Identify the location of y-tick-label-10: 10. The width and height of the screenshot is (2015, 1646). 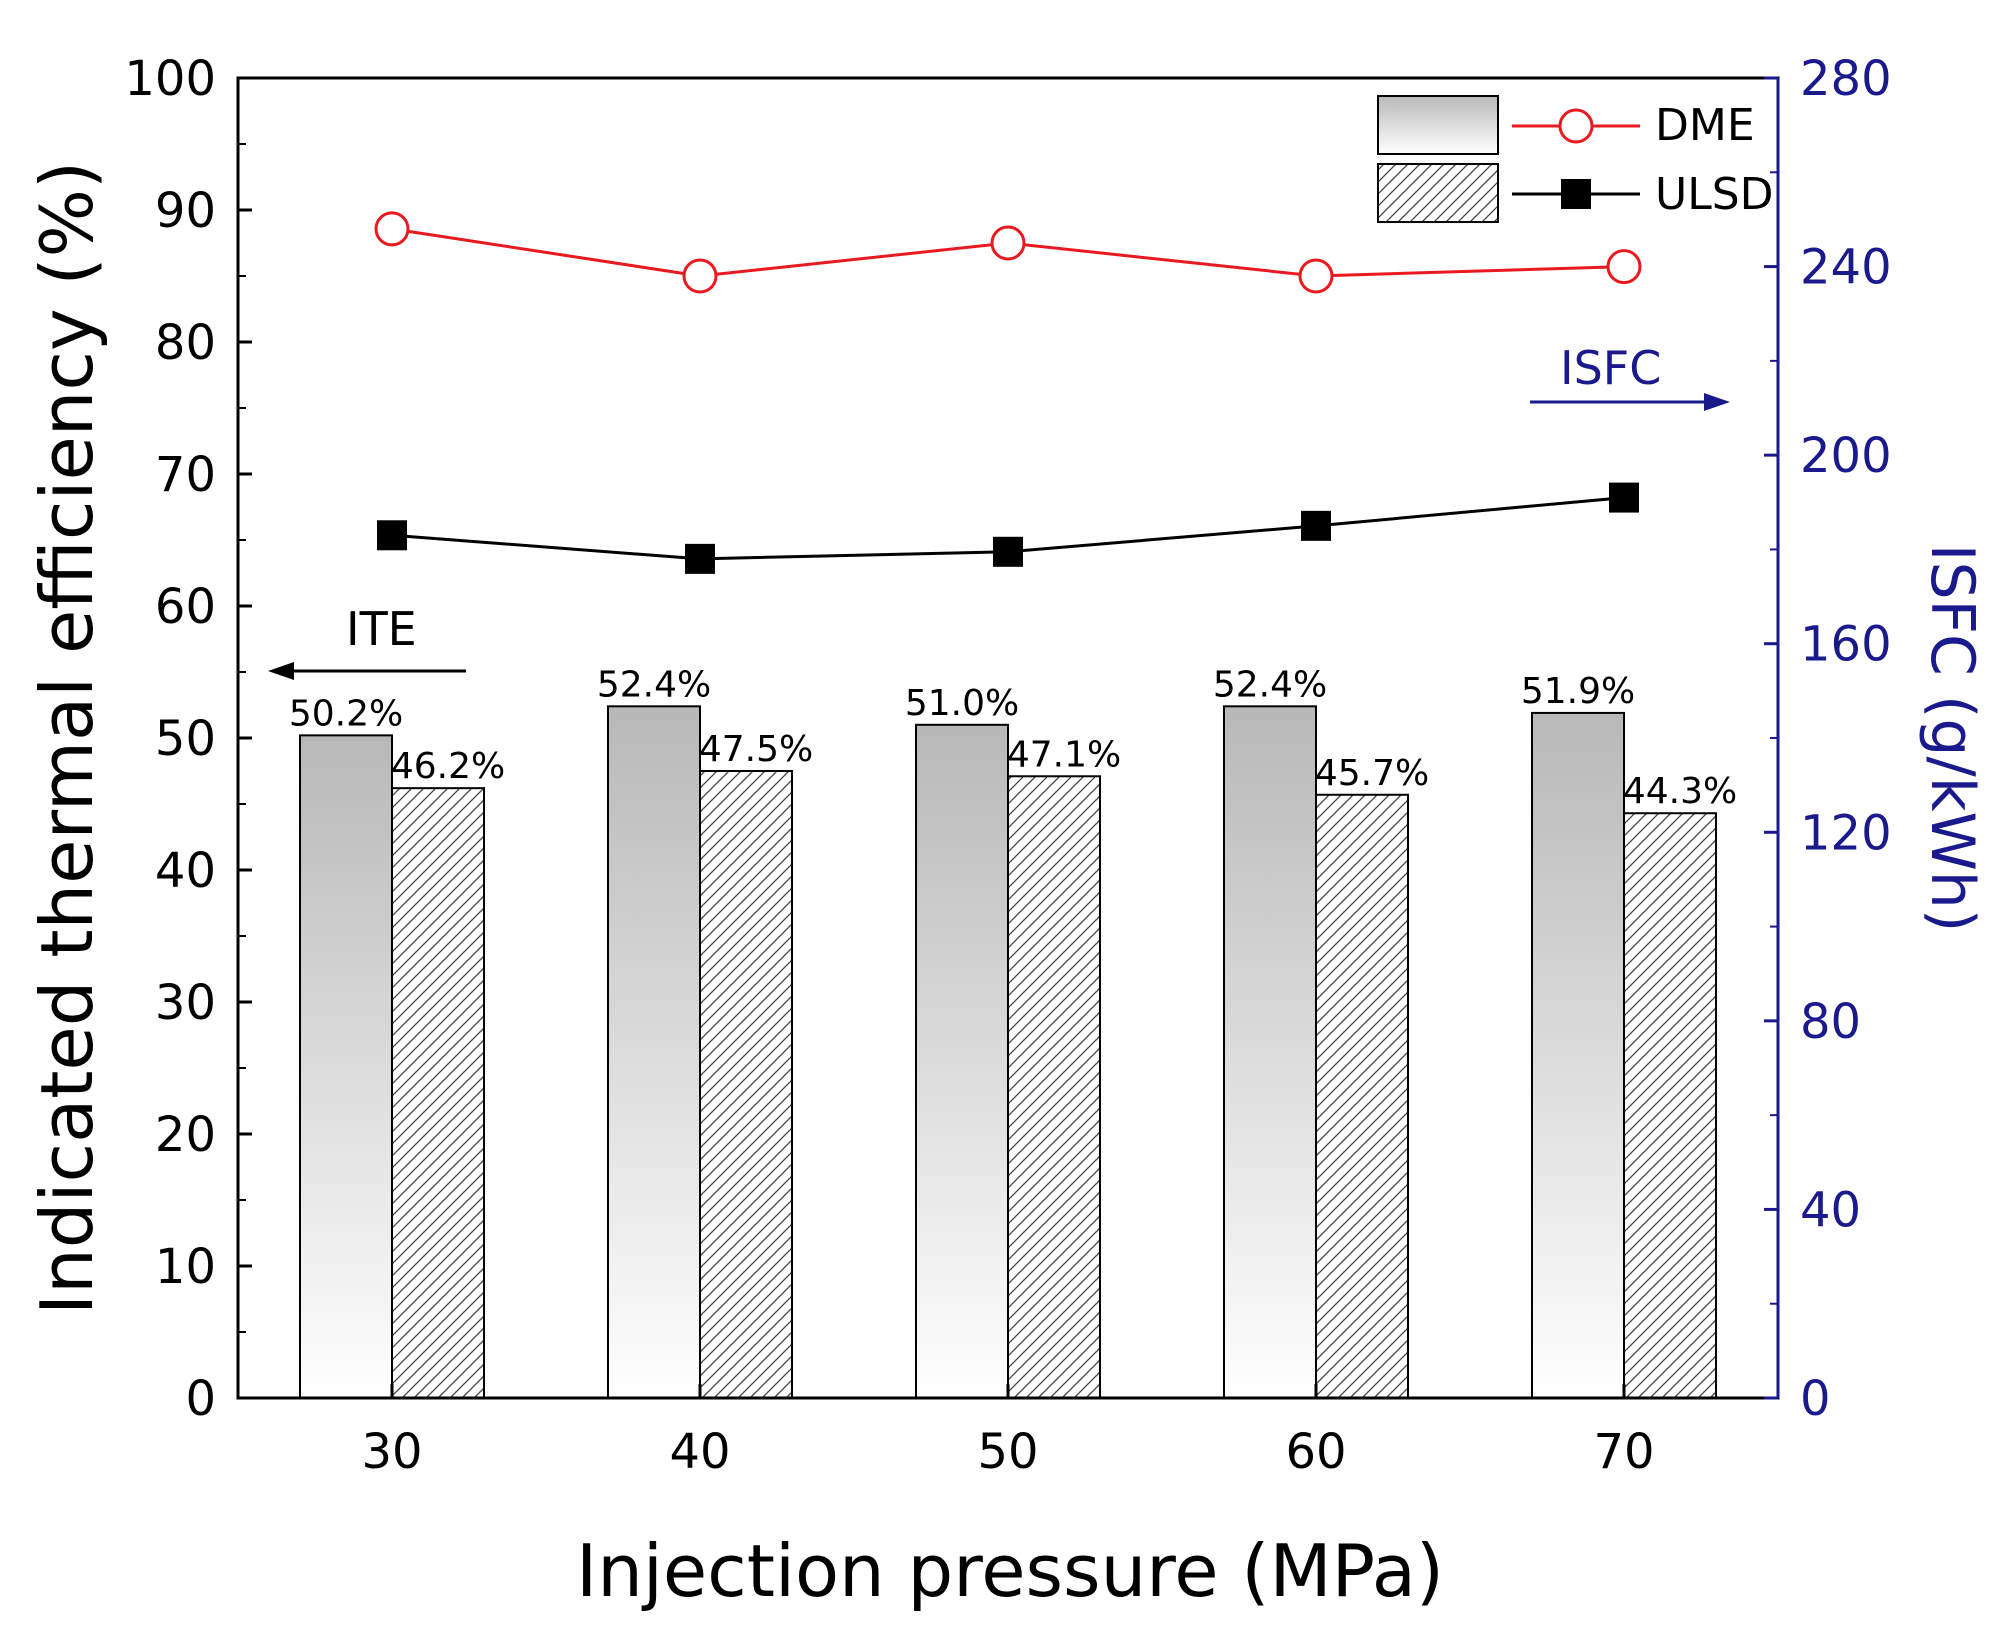
(185, 1267).